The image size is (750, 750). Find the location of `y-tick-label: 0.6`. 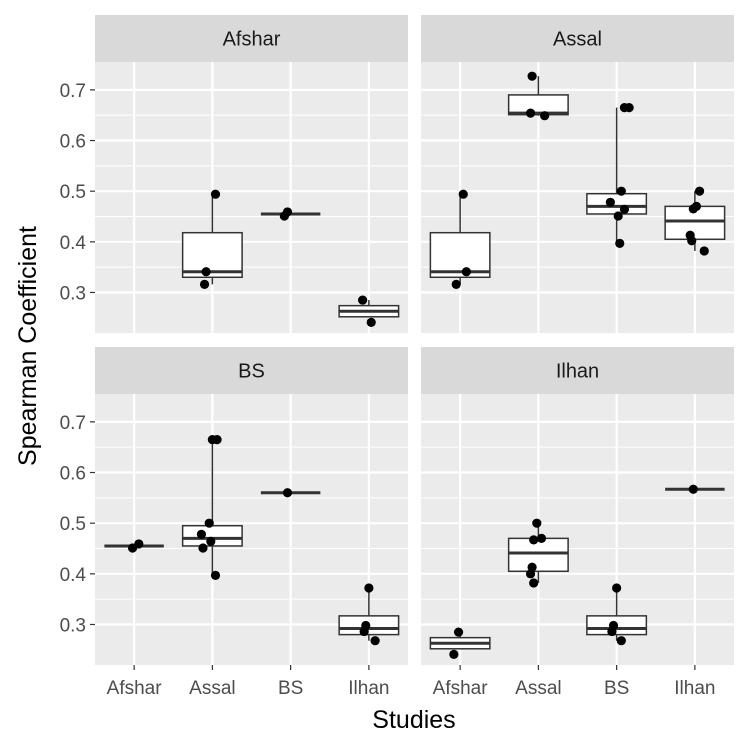

y-tick-label: 0.6 is located at coordinates (73, 474).